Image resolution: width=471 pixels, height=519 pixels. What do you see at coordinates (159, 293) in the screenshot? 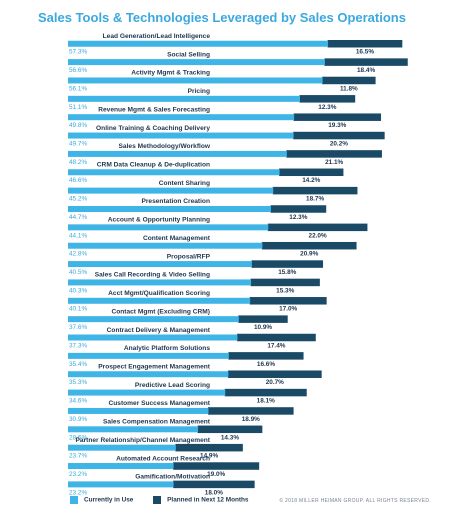
I see `category-label: Acct Mgmt/Qualification Scoring` at bounding box center [159, 293].